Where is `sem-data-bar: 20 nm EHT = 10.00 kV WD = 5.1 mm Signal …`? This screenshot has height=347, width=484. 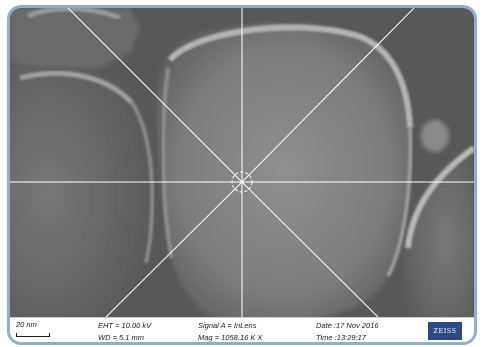
sem-data-bar: 20 nm EHT = 10.00 kV WD = 5.1 mm Signal … is located at coordinates (242, 329).